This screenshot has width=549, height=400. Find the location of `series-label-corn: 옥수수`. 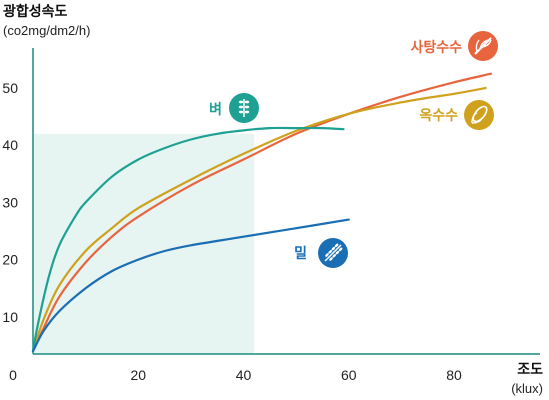

series-label-corn: 옥수수 is located at coordinates (438, 115).